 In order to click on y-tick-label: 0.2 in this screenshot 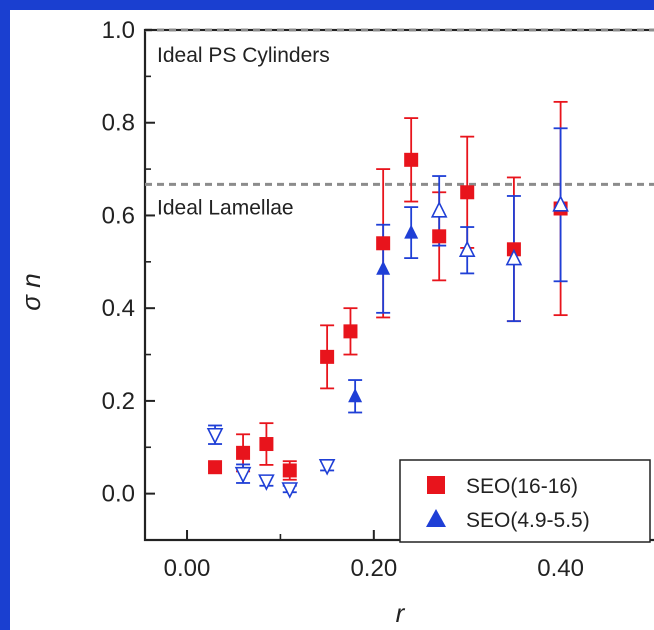, I will do `click(118, 401)`.